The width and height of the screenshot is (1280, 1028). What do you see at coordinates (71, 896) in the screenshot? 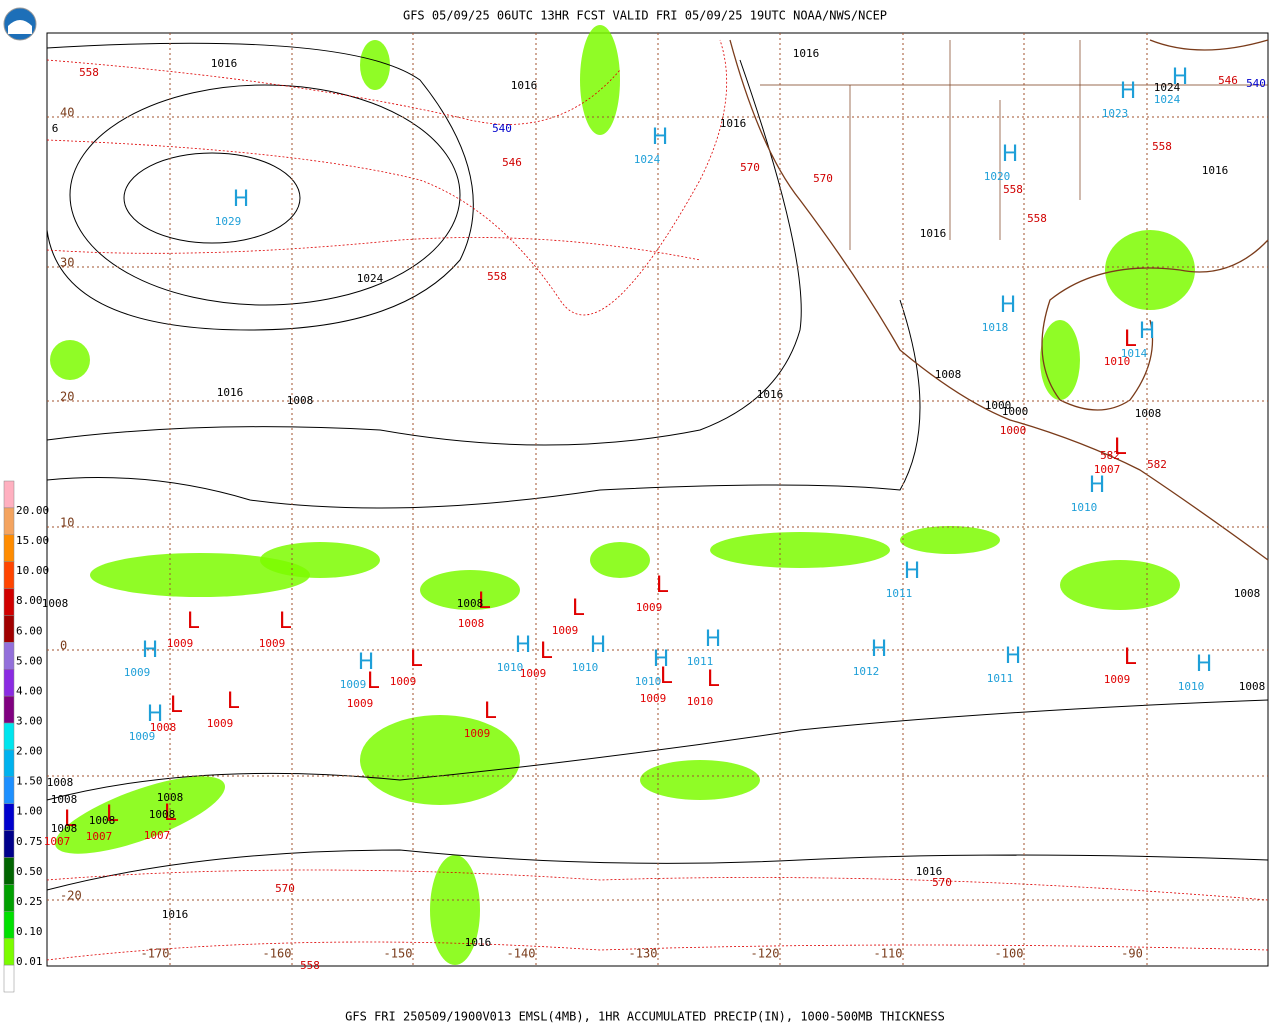
I see `lat-label: -20` at bounding box center [71, 896].